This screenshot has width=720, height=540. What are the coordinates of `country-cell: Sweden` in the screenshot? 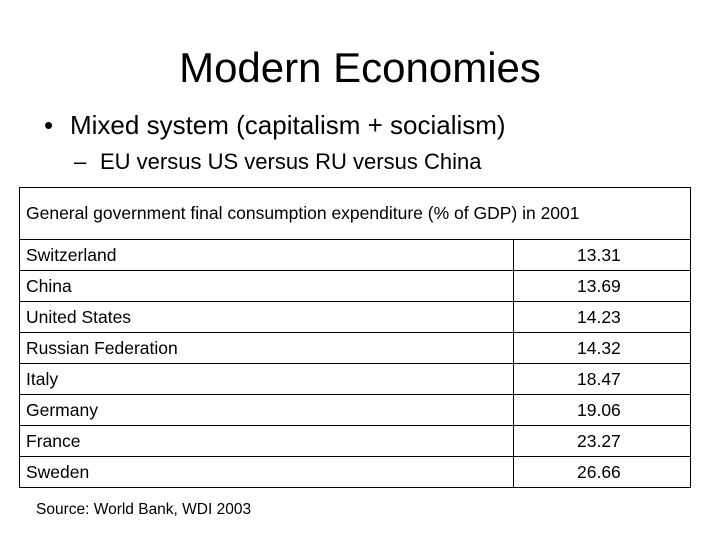 It's located at (266, 472).